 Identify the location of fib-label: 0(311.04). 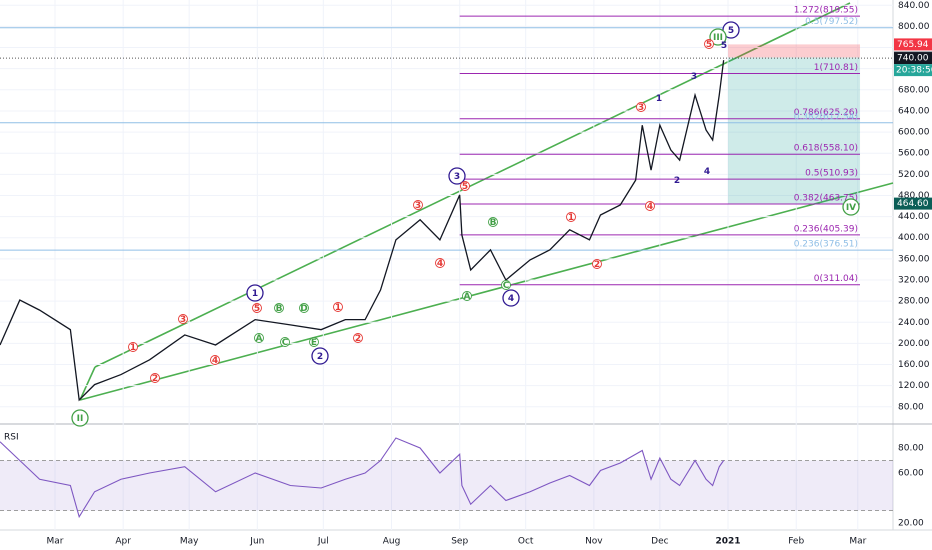
(836, 279).